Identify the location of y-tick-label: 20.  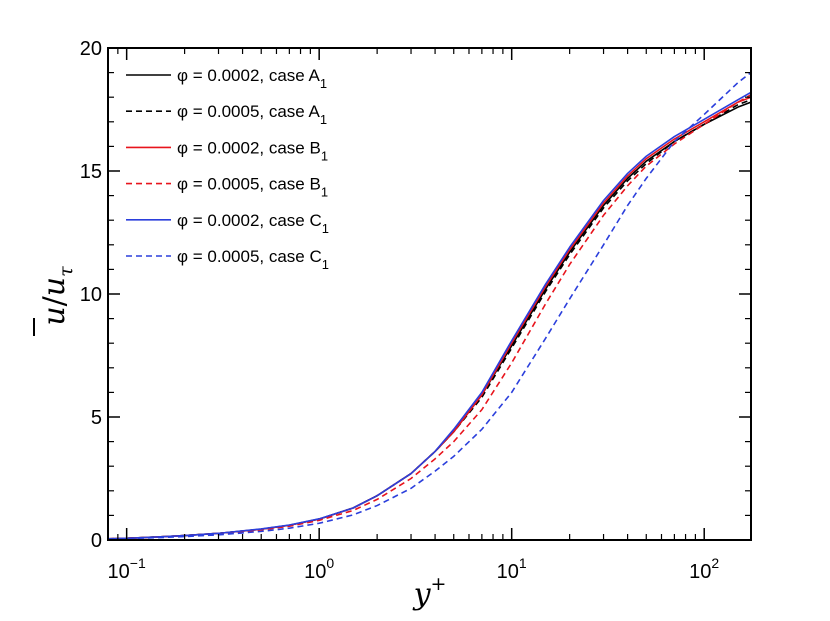
(91, 49).